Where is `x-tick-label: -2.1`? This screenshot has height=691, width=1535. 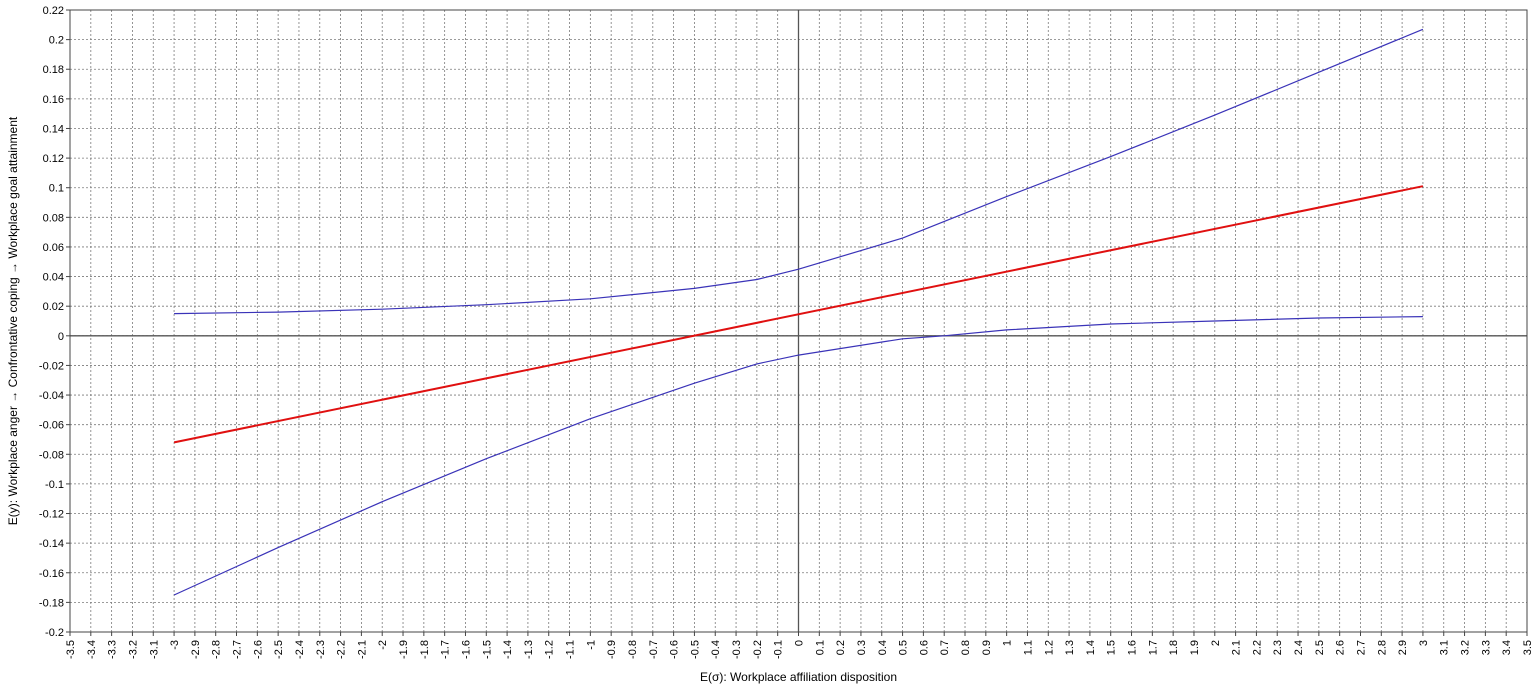 x-tick-label: -2.1 is located at coordinates (362, 649).